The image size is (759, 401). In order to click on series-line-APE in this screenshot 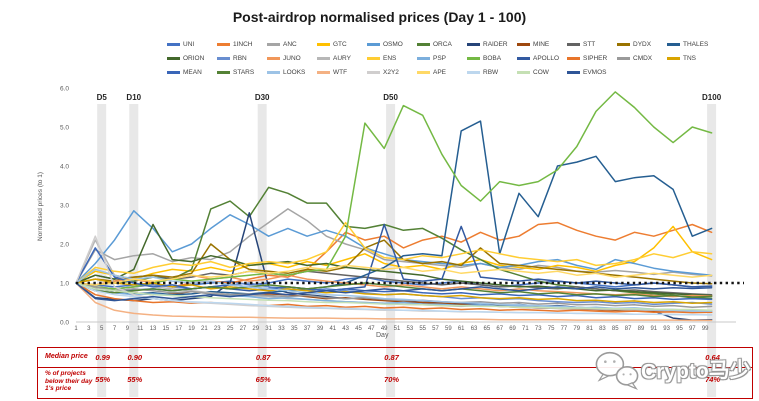, I will do `click(394, 275)`.